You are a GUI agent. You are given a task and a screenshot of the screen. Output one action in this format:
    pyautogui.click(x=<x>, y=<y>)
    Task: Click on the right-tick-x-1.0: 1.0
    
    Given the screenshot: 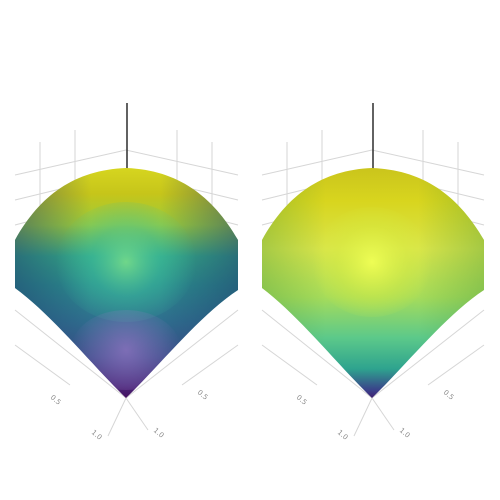 What is the action you would take?
    pyautogui.click(x=343, y=434)
    